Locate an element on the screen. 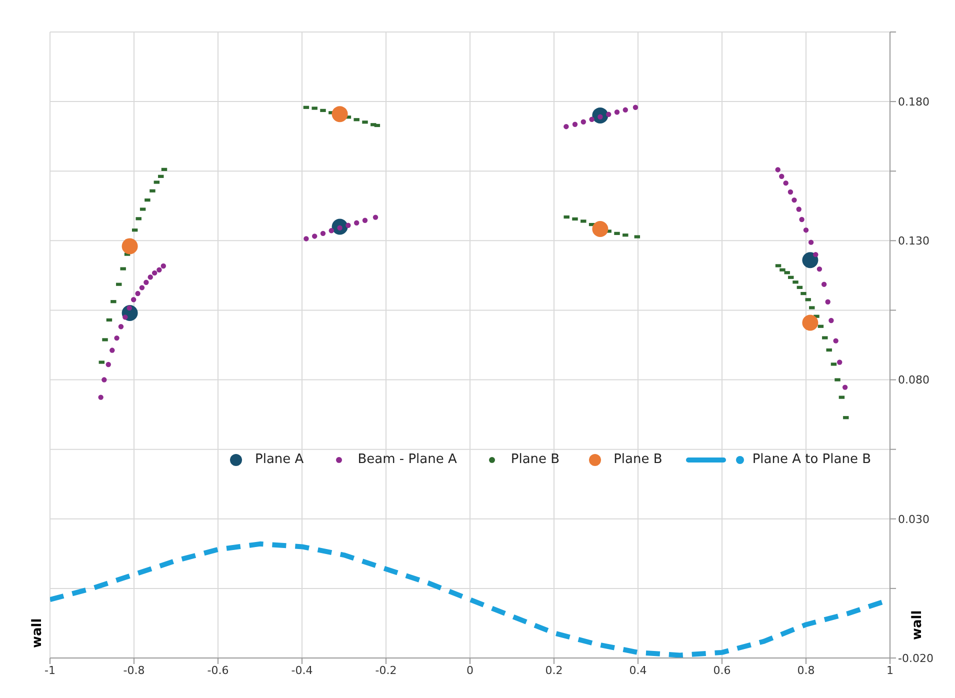  x-tick-label: -0.4 is located at coordinates (302, 670).